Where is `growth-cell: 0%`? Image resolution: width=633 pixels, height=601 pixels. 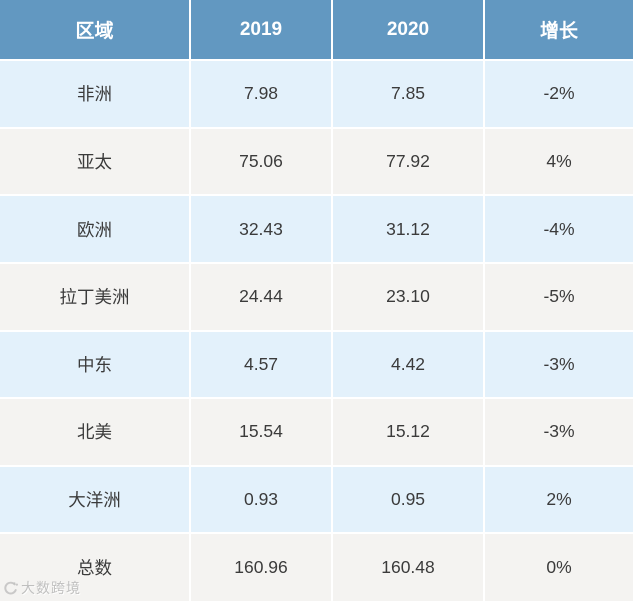
growth-cell: 0% is located at coordinates (558, 566).